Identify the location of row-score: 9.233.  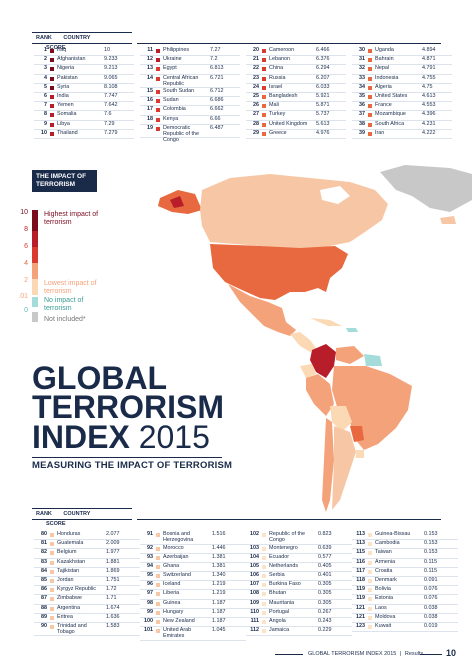
(111, 59).